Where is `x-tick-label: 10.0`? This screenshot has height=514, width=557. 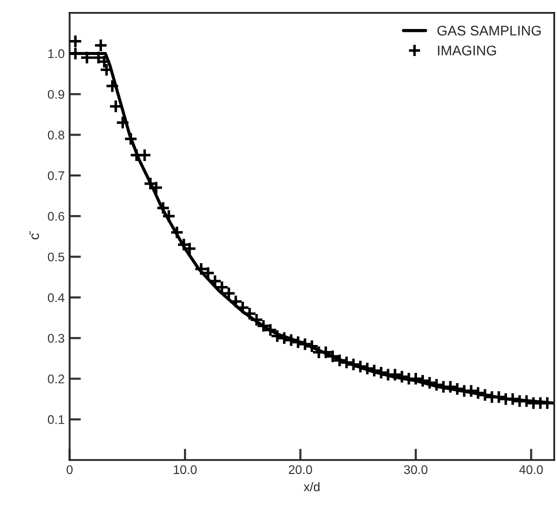
x-tick-label: 10.0 is located at coordinates (185, 469).